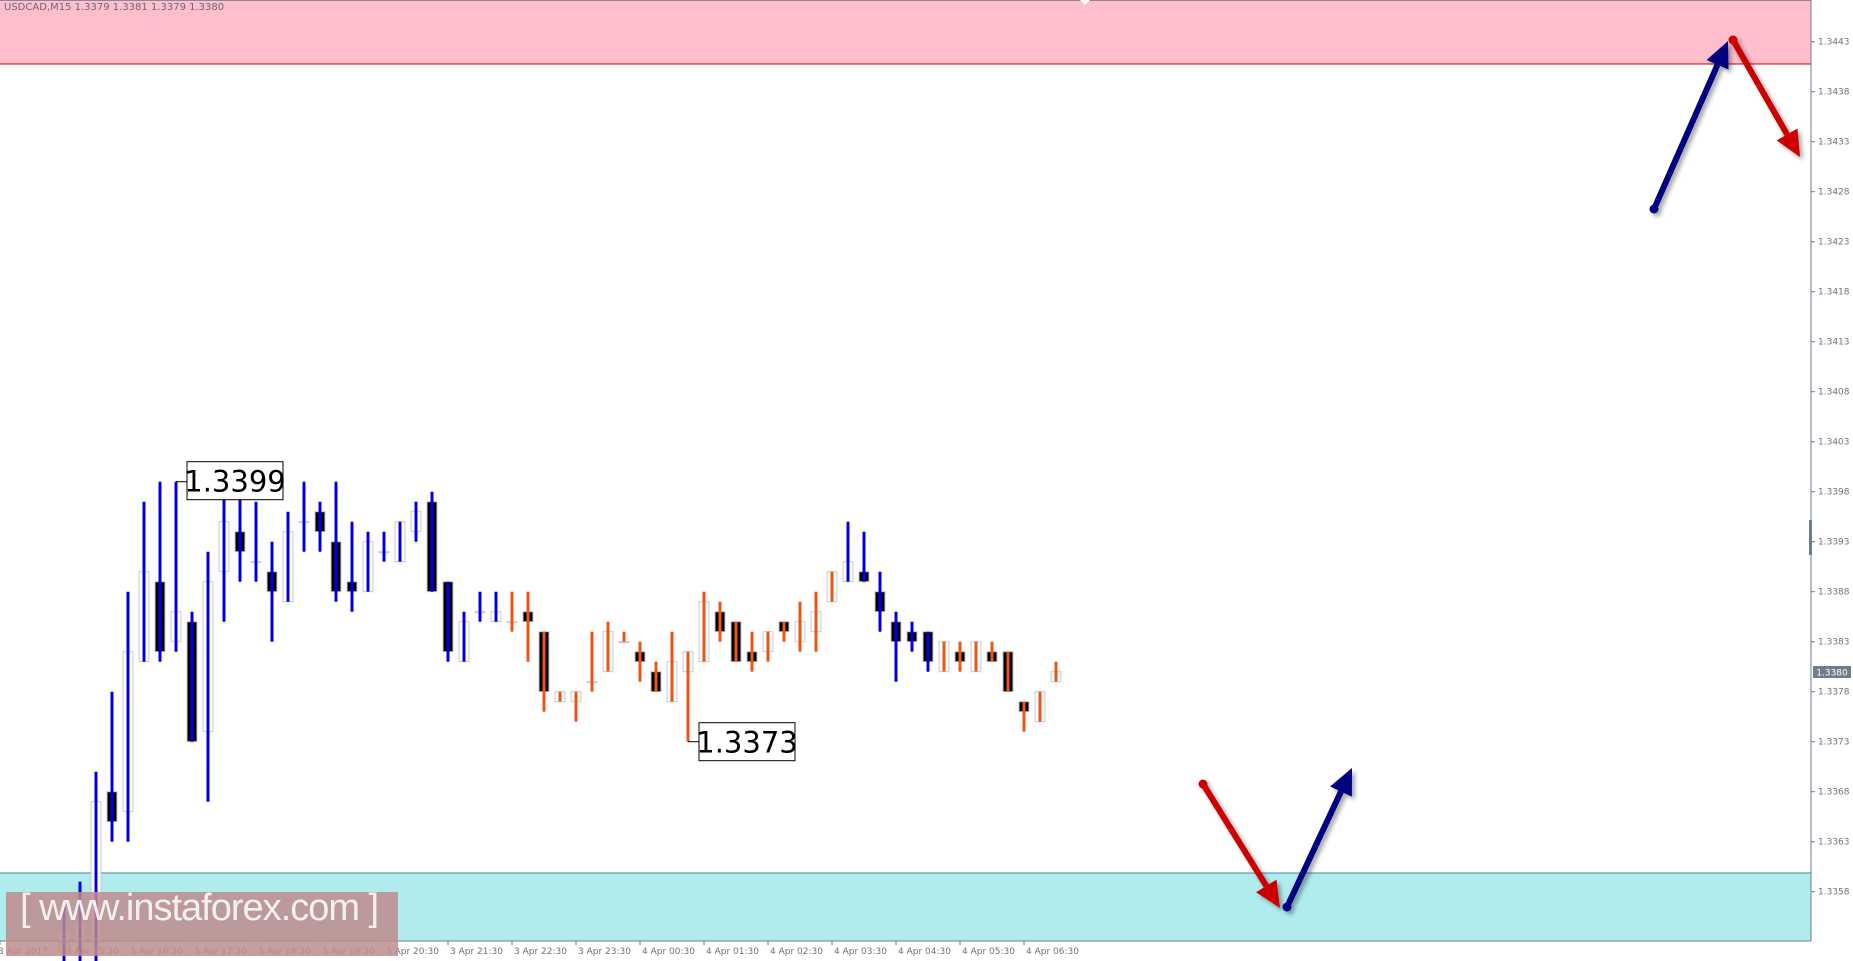  I want to click on price-tick-label: 1.3433, so click(1834, 143).